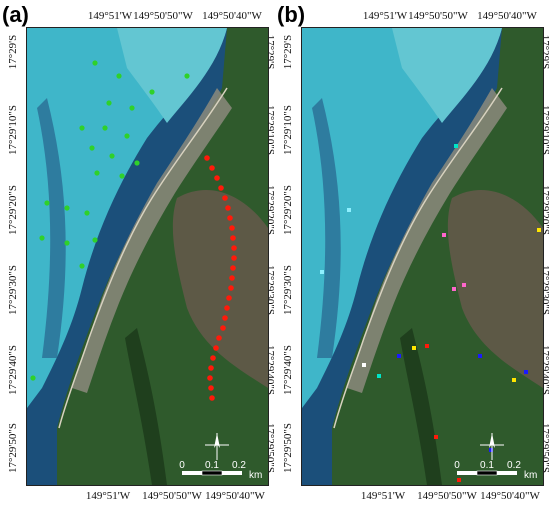  What do you see at coordinates (288, 130) in the screenshot?
I see `panel-b-left-lat-2: 17°29'10"S` at bounding box center [288, 130].